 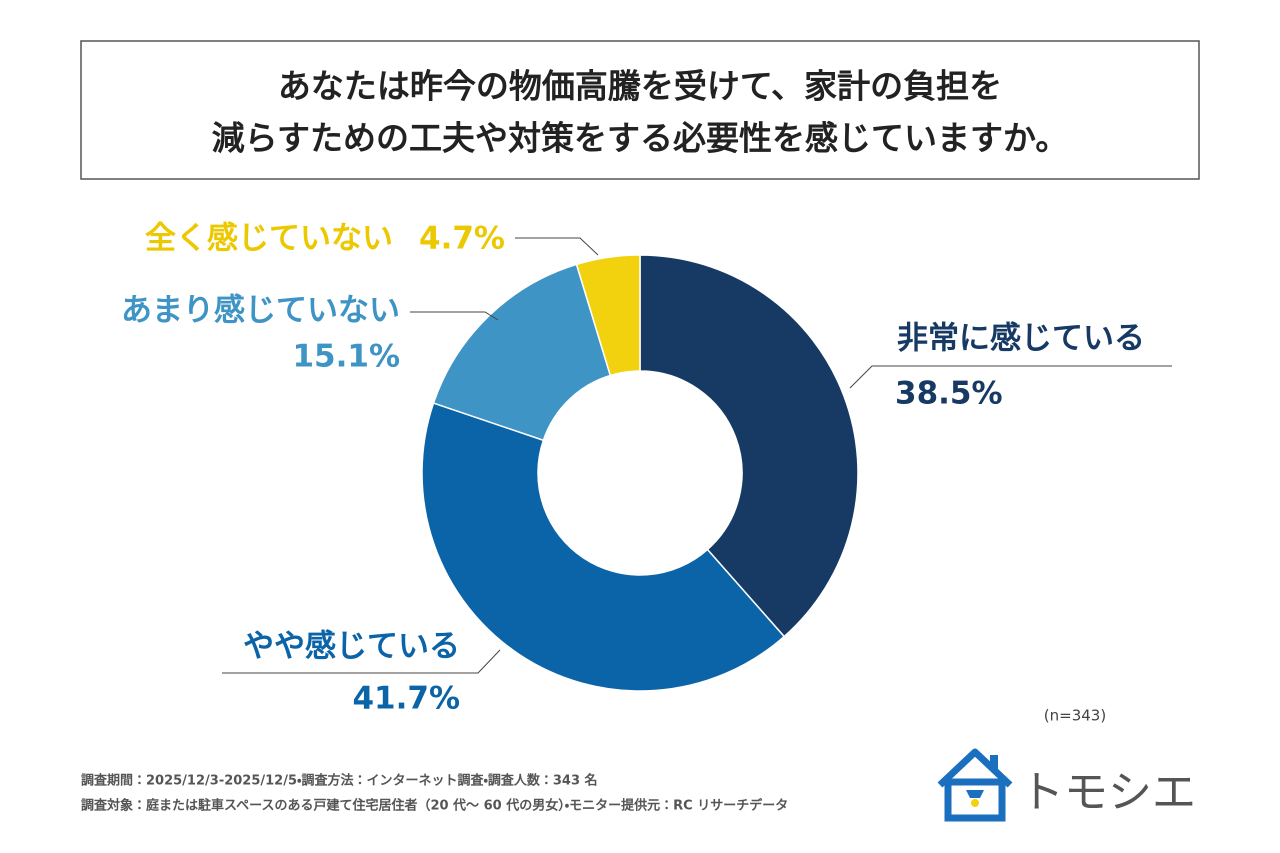 What do you see at coordinates (269, 239) in the screenshot?
I see `category-label: 全く感じていない` at bounding box center [269, 239].